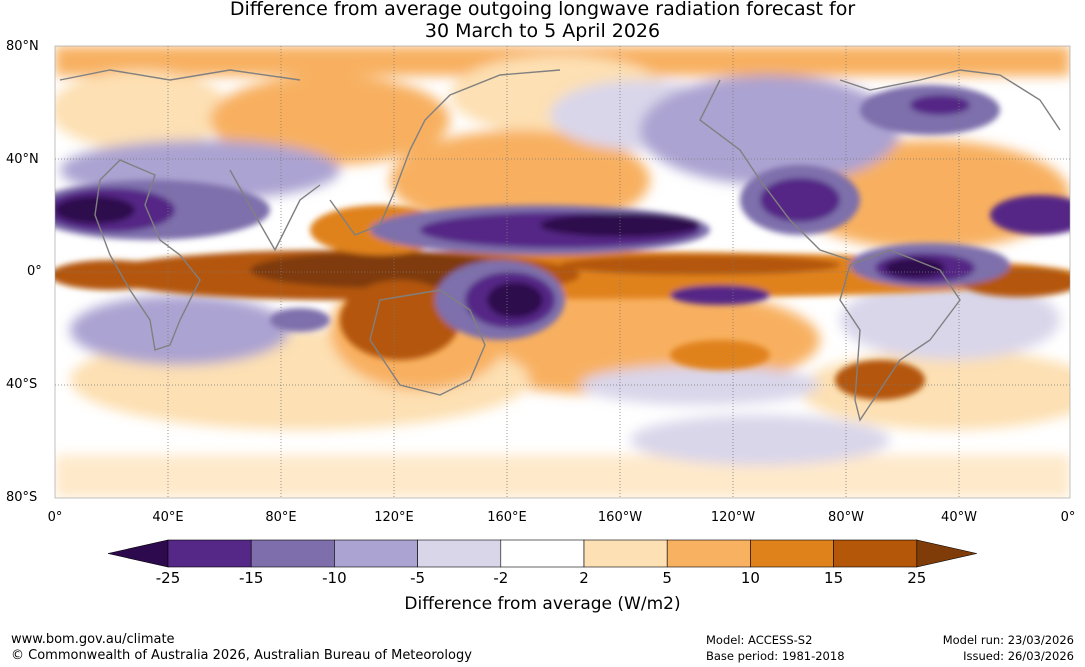 Image resolution: width=1085 pixels, height=667 pixels. I want to click on legend-tick-label: 25, so click(916, 578).